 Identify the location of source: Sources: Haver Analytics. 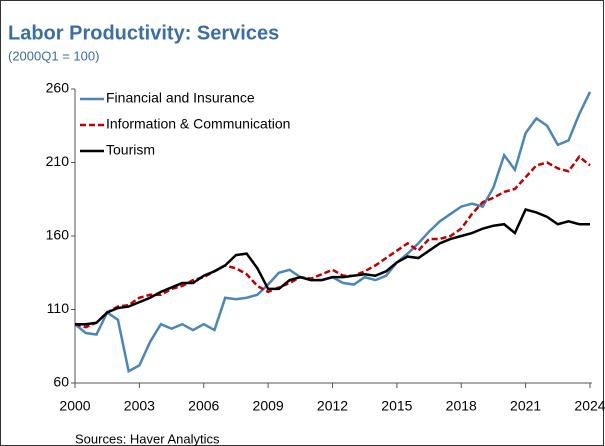
(147, 438).